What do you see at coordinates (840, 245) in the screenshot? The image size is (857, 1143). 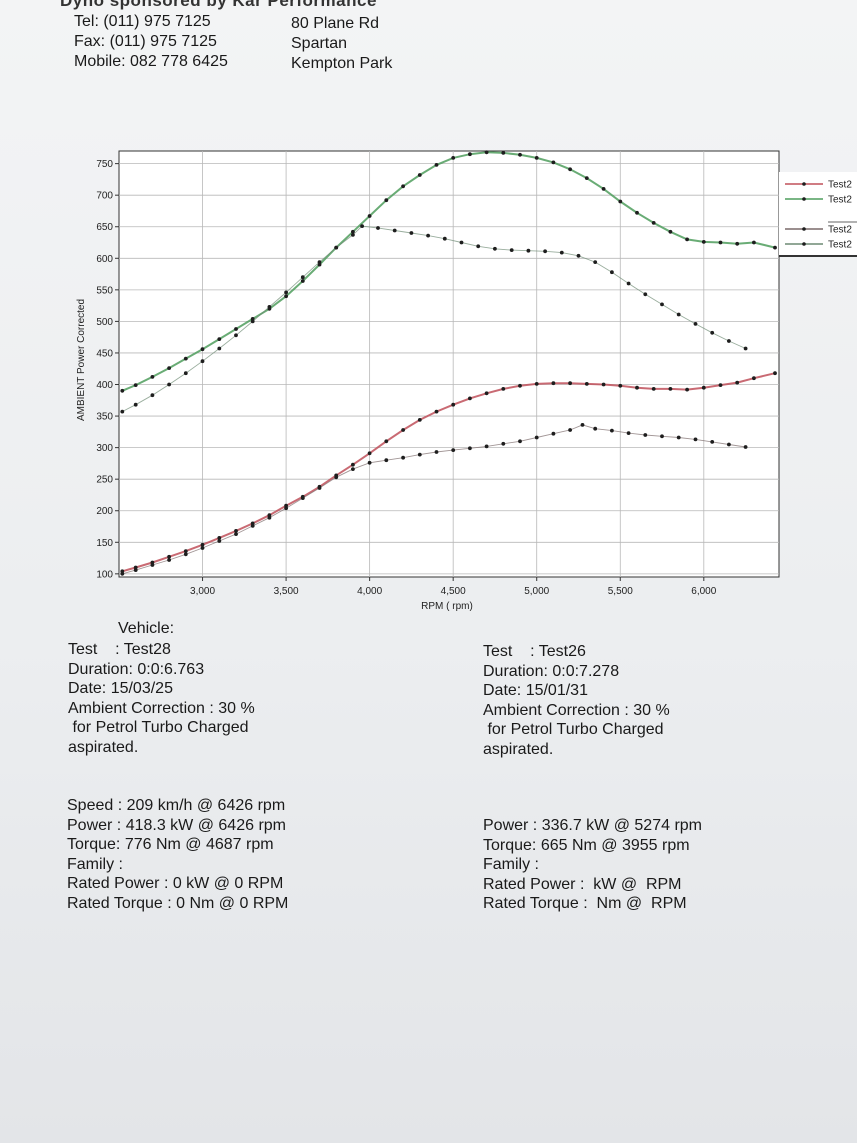 I see `legend-label: Test2` at bounding box center [840, 245].